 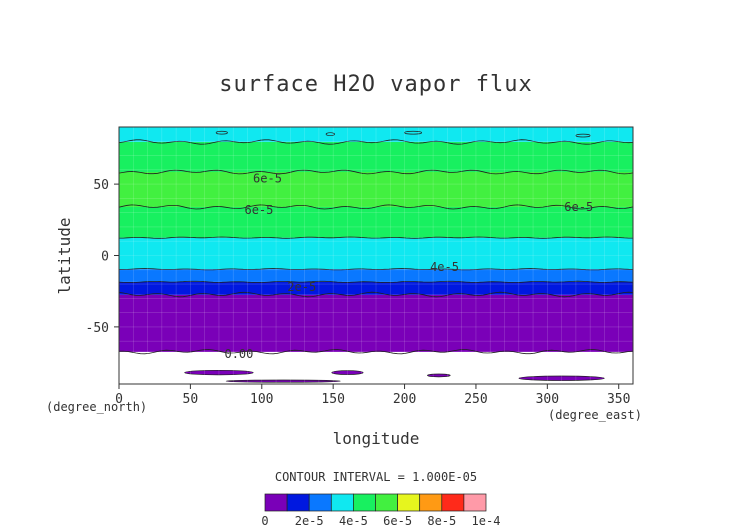 I want to click on y-tick-label: 50, so click(x=101, y=185).